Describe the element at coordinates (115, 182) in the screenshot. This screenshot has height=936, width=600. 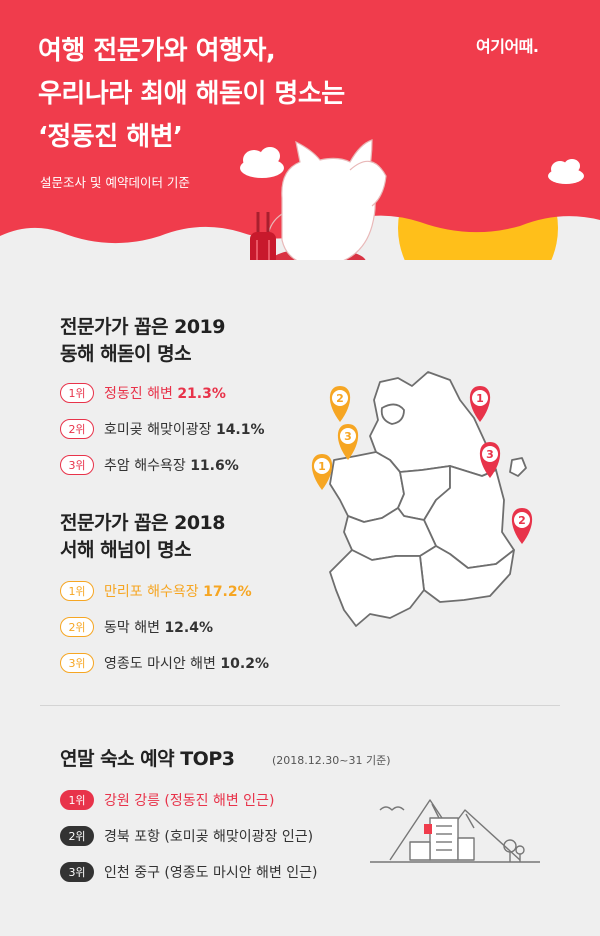
I see `page-subtitle: 설문조사 및 예약데이터 기준` at that location.